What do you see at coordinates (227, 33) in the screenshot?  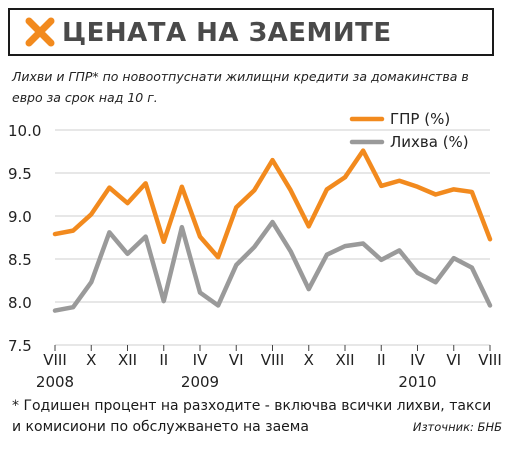 I see `chart-title: ЦЕНАТА НА ЗАЕМИТЕ` at bounding box center [227, 33].